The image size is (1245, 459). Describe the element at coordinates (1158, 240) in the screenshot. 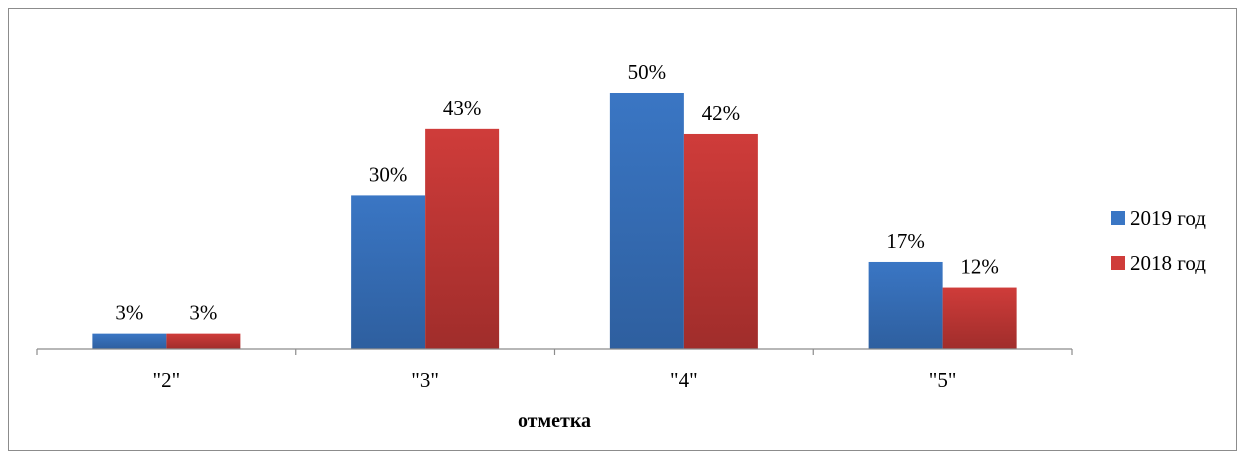

I see `legend: 2019 год 2018 год` at that location.